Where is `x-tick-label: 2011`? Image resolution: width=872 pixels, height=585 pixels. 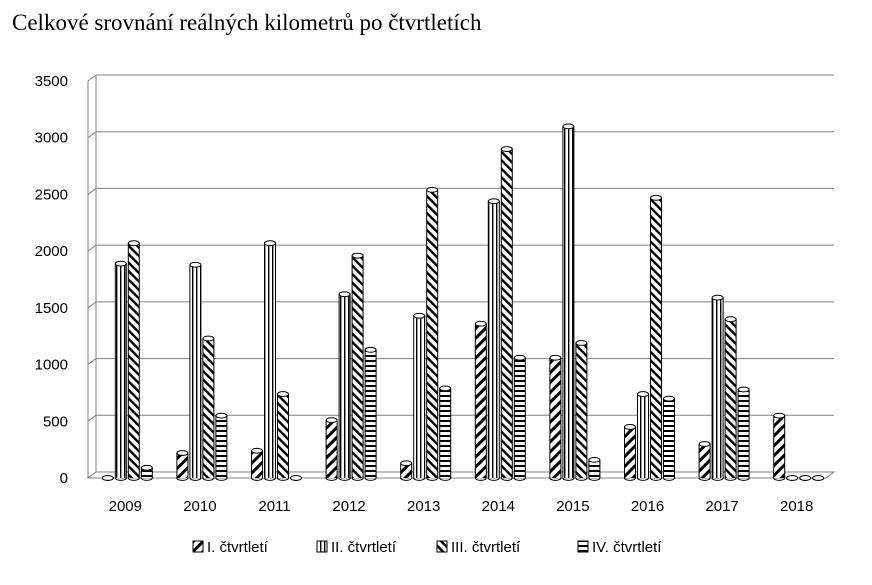
x-tick-label: 2011 is located at coordinates (274, 506).